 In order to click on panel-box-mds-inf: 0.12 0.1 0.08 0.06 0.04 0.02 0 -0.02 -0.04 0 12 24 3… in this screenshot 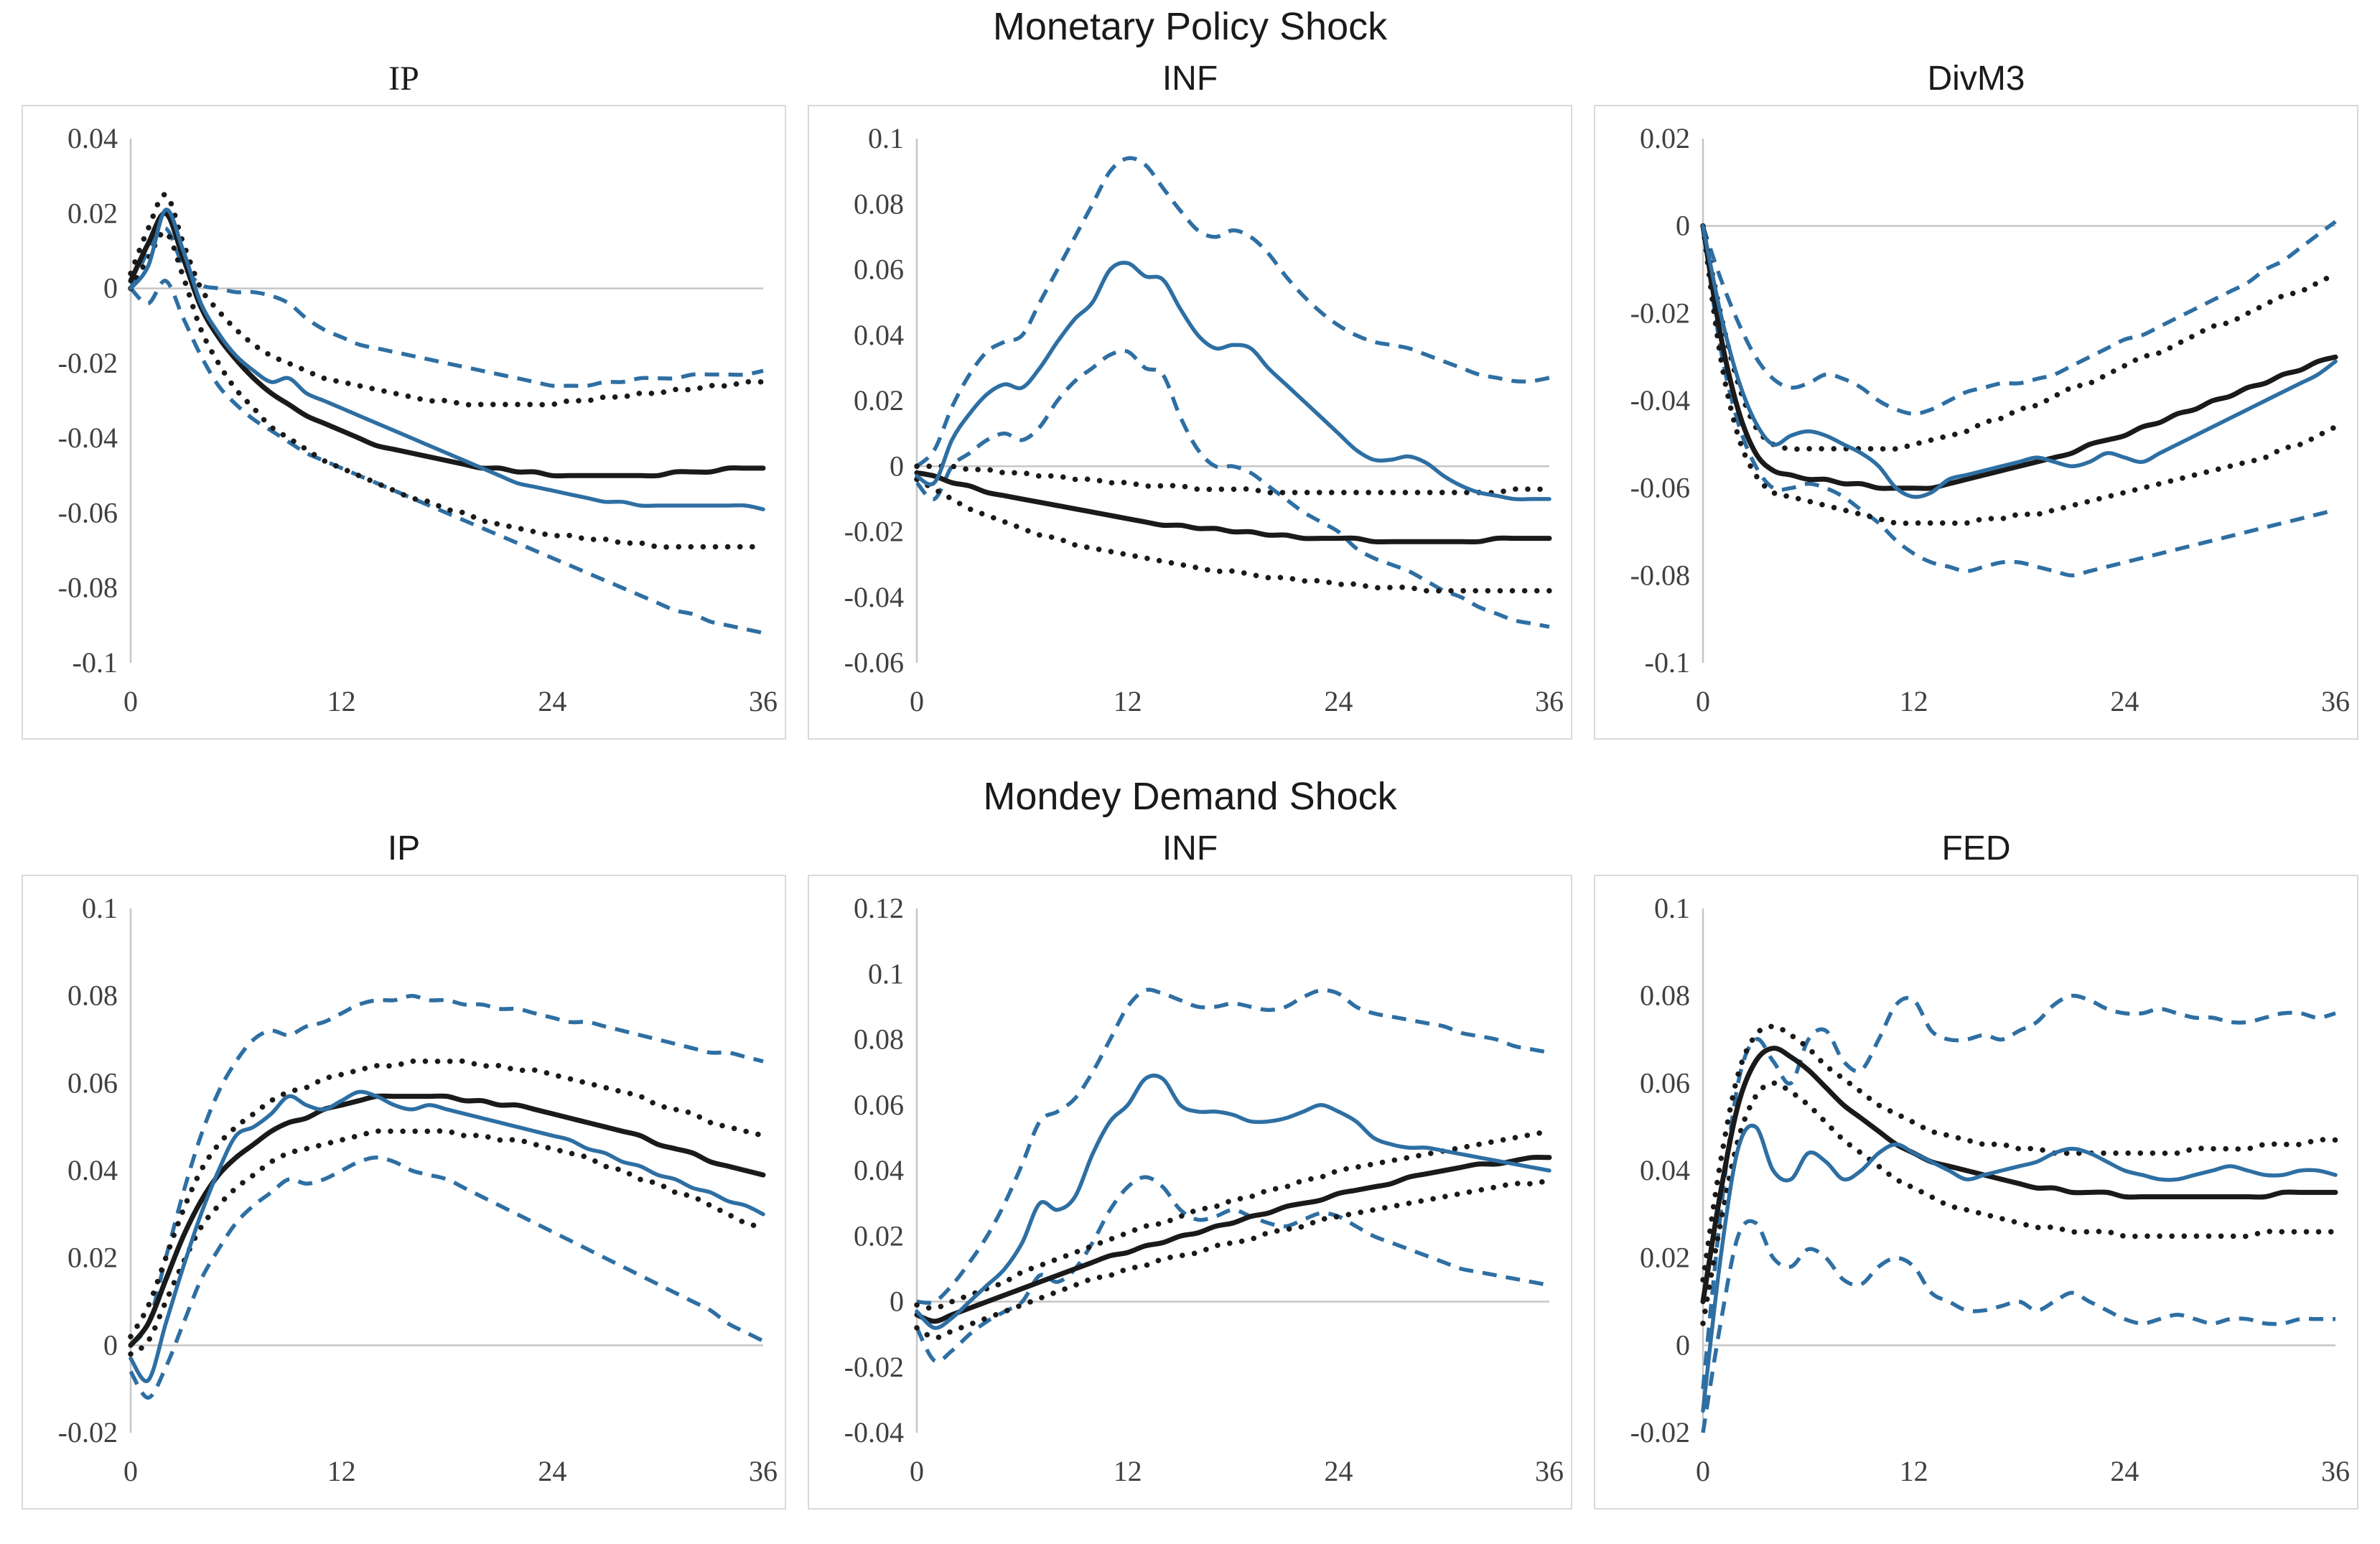, I will do `click(1190, 1193)`.